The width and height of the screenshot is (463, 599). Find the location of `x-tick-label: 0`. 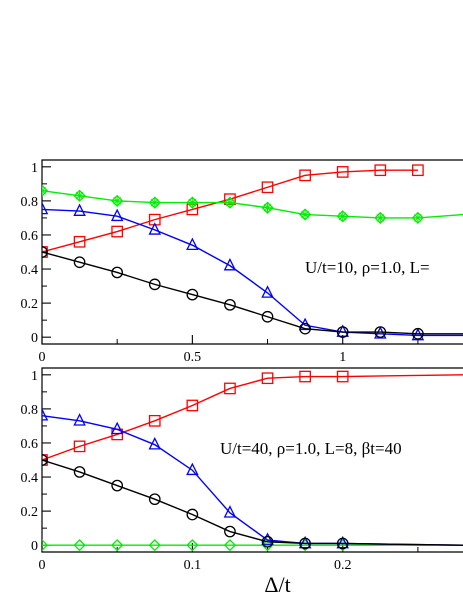

x-tick-label: 0 is located at coordinates (42, 357).